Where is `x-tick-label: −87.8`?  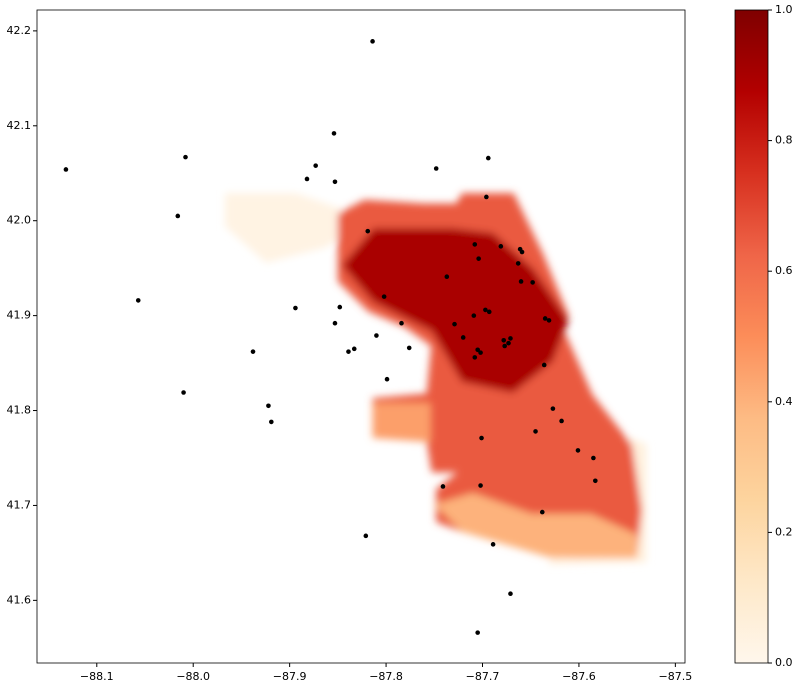 x-tick-label: −87.8 is located at coordinates (386, 676).